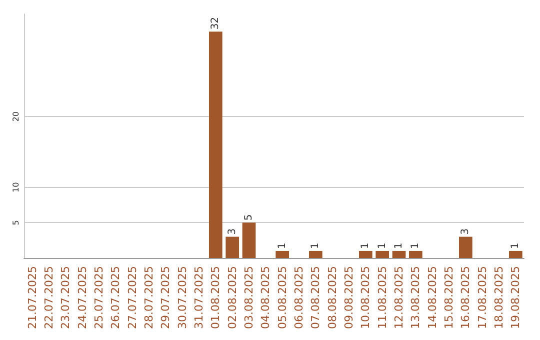 Image resolution: width=540 pixels, height=340 pixels. Describe the element at coordinates (315, 298) in the screenshot. I see `x-tick-label: 07.08.2025` at that location.